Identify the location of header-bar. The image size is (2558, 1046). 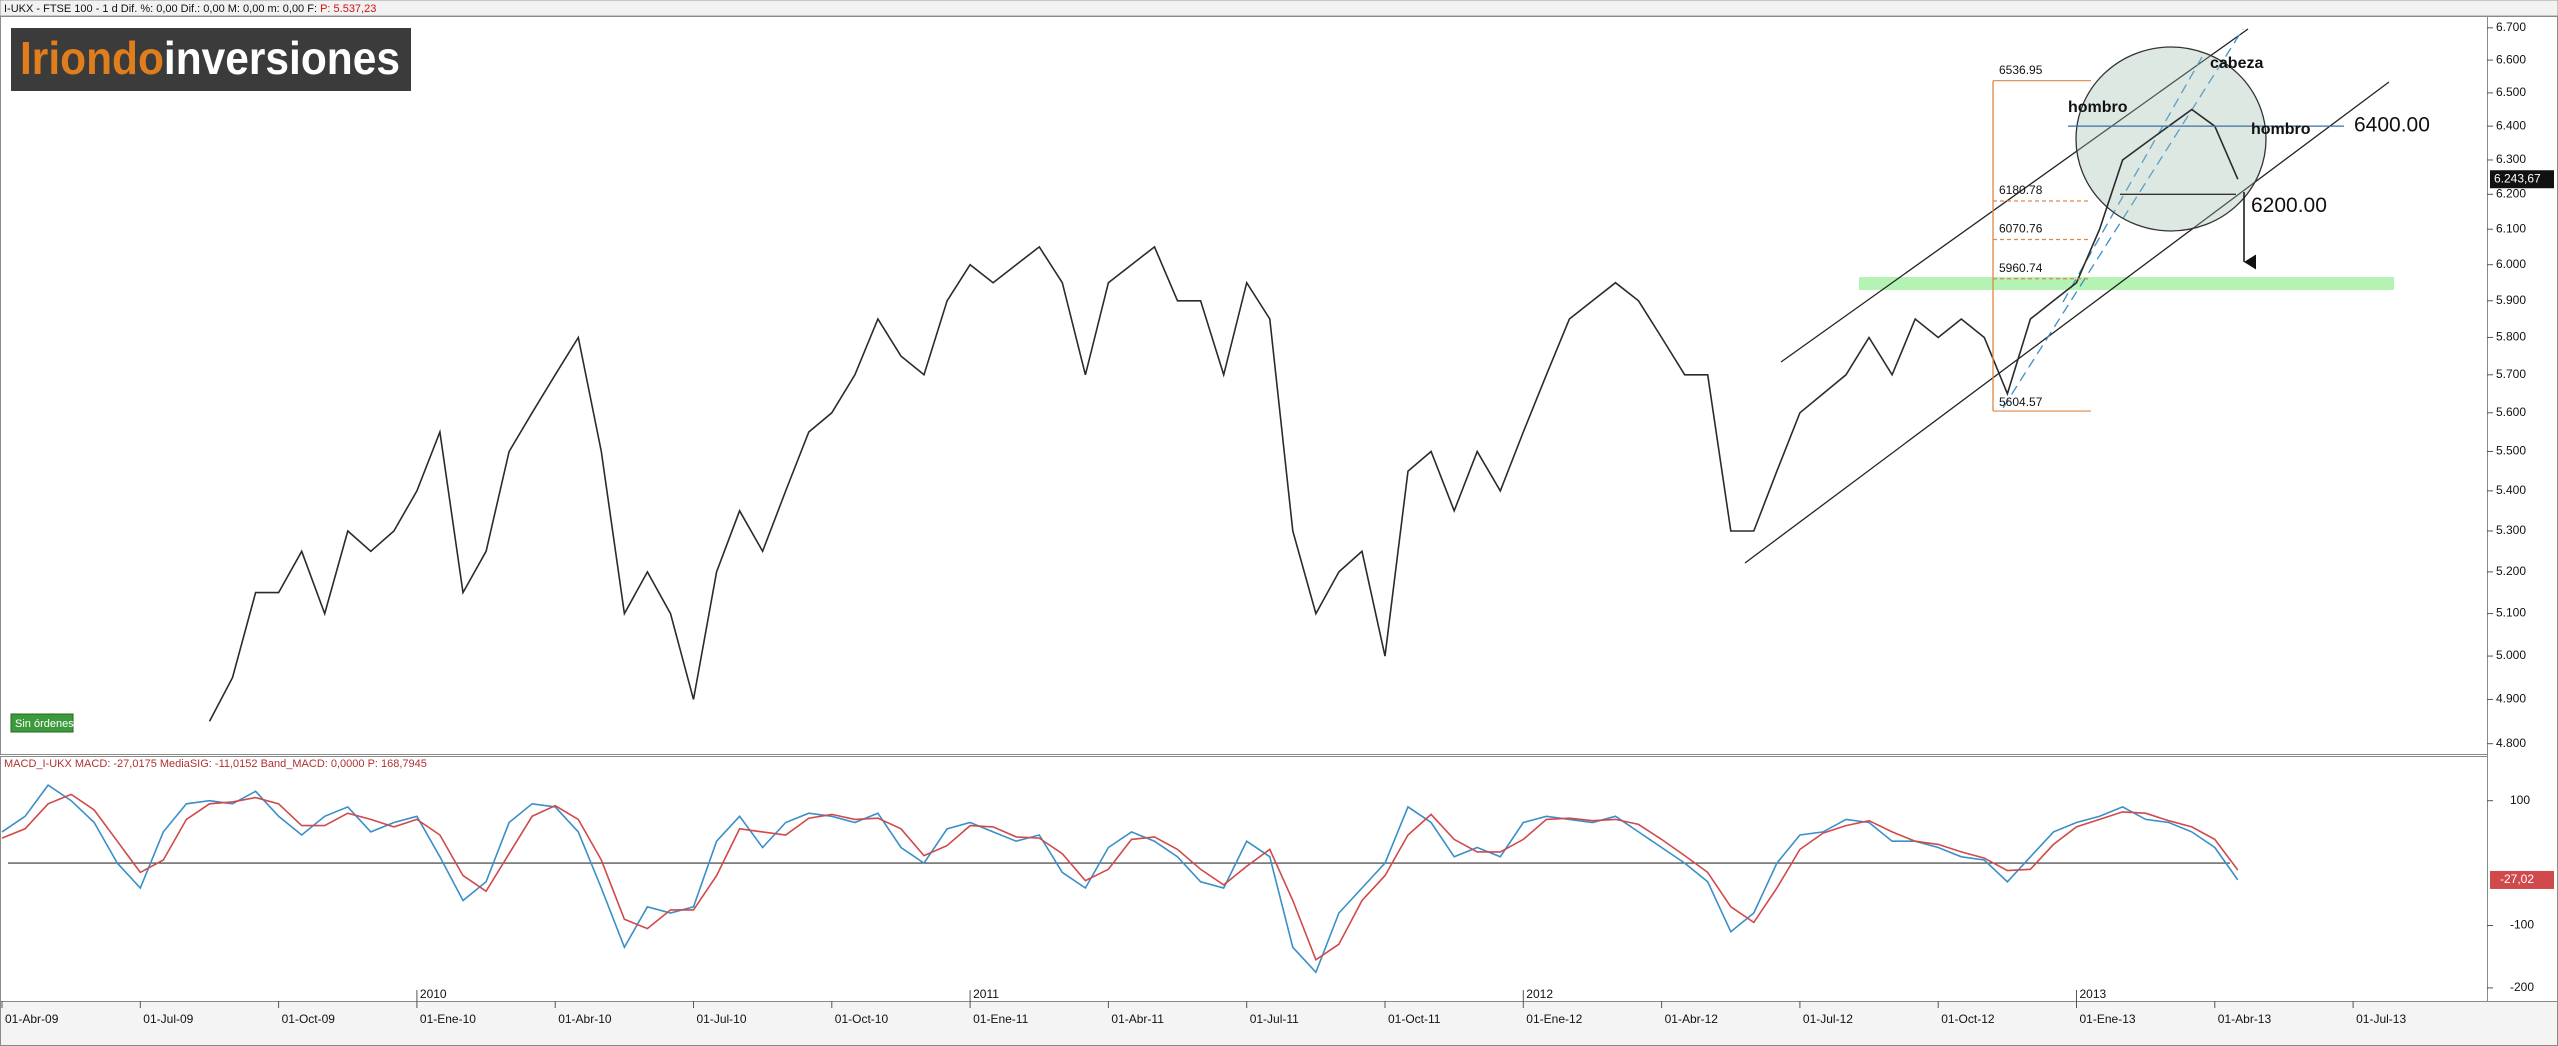
(1279, 8).